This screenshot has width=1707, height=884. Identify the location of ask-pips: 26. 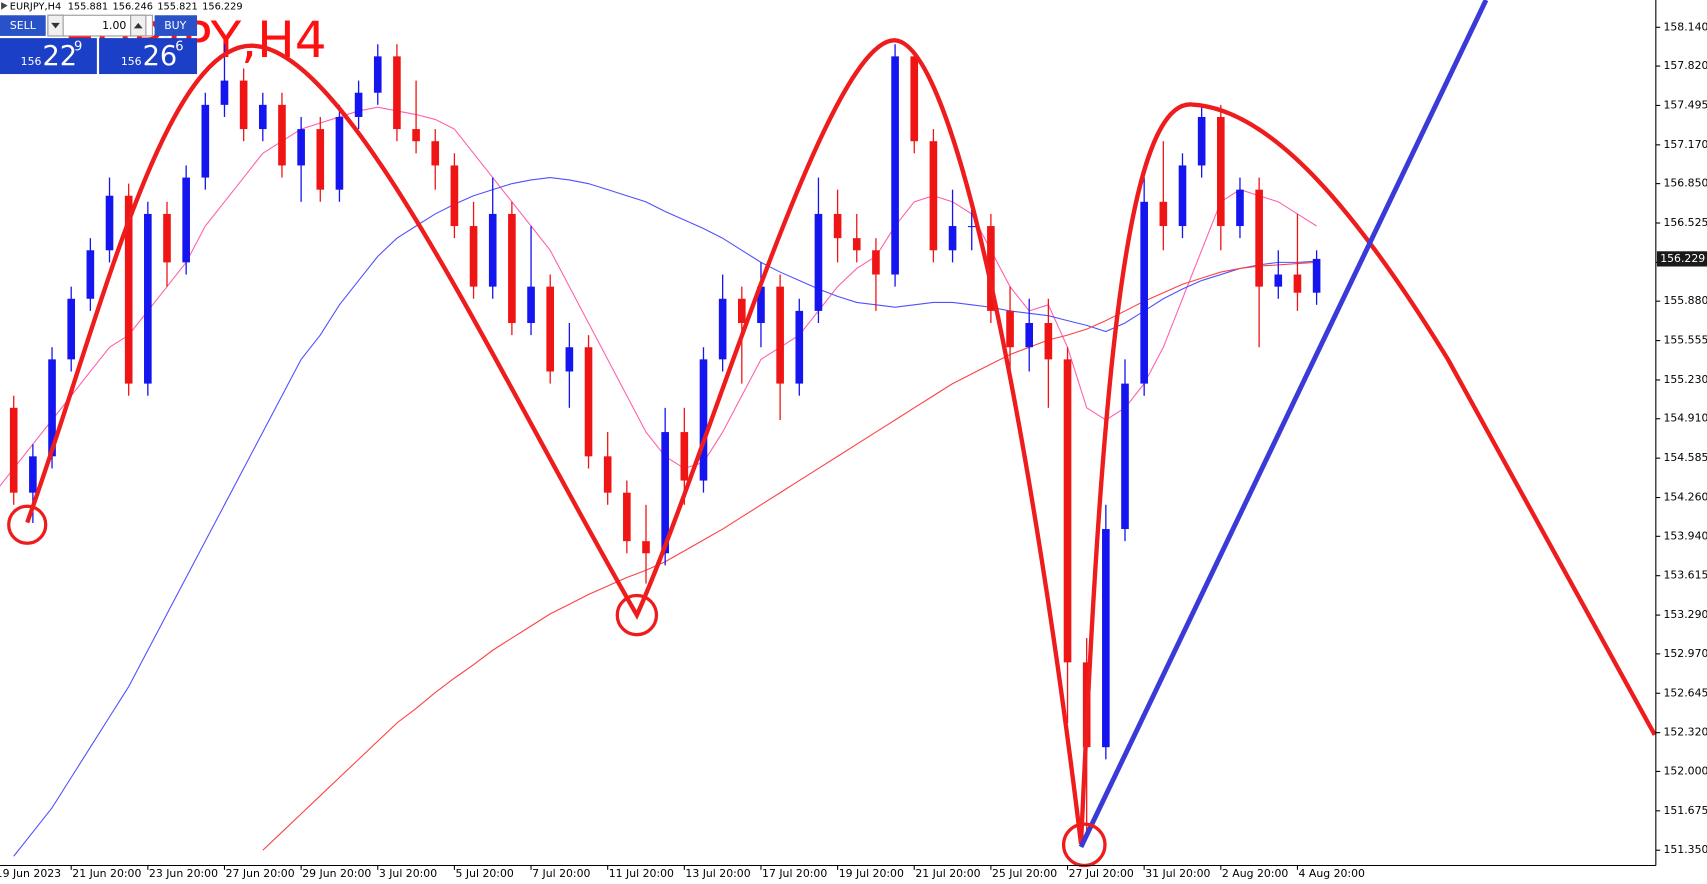
(160, 56).